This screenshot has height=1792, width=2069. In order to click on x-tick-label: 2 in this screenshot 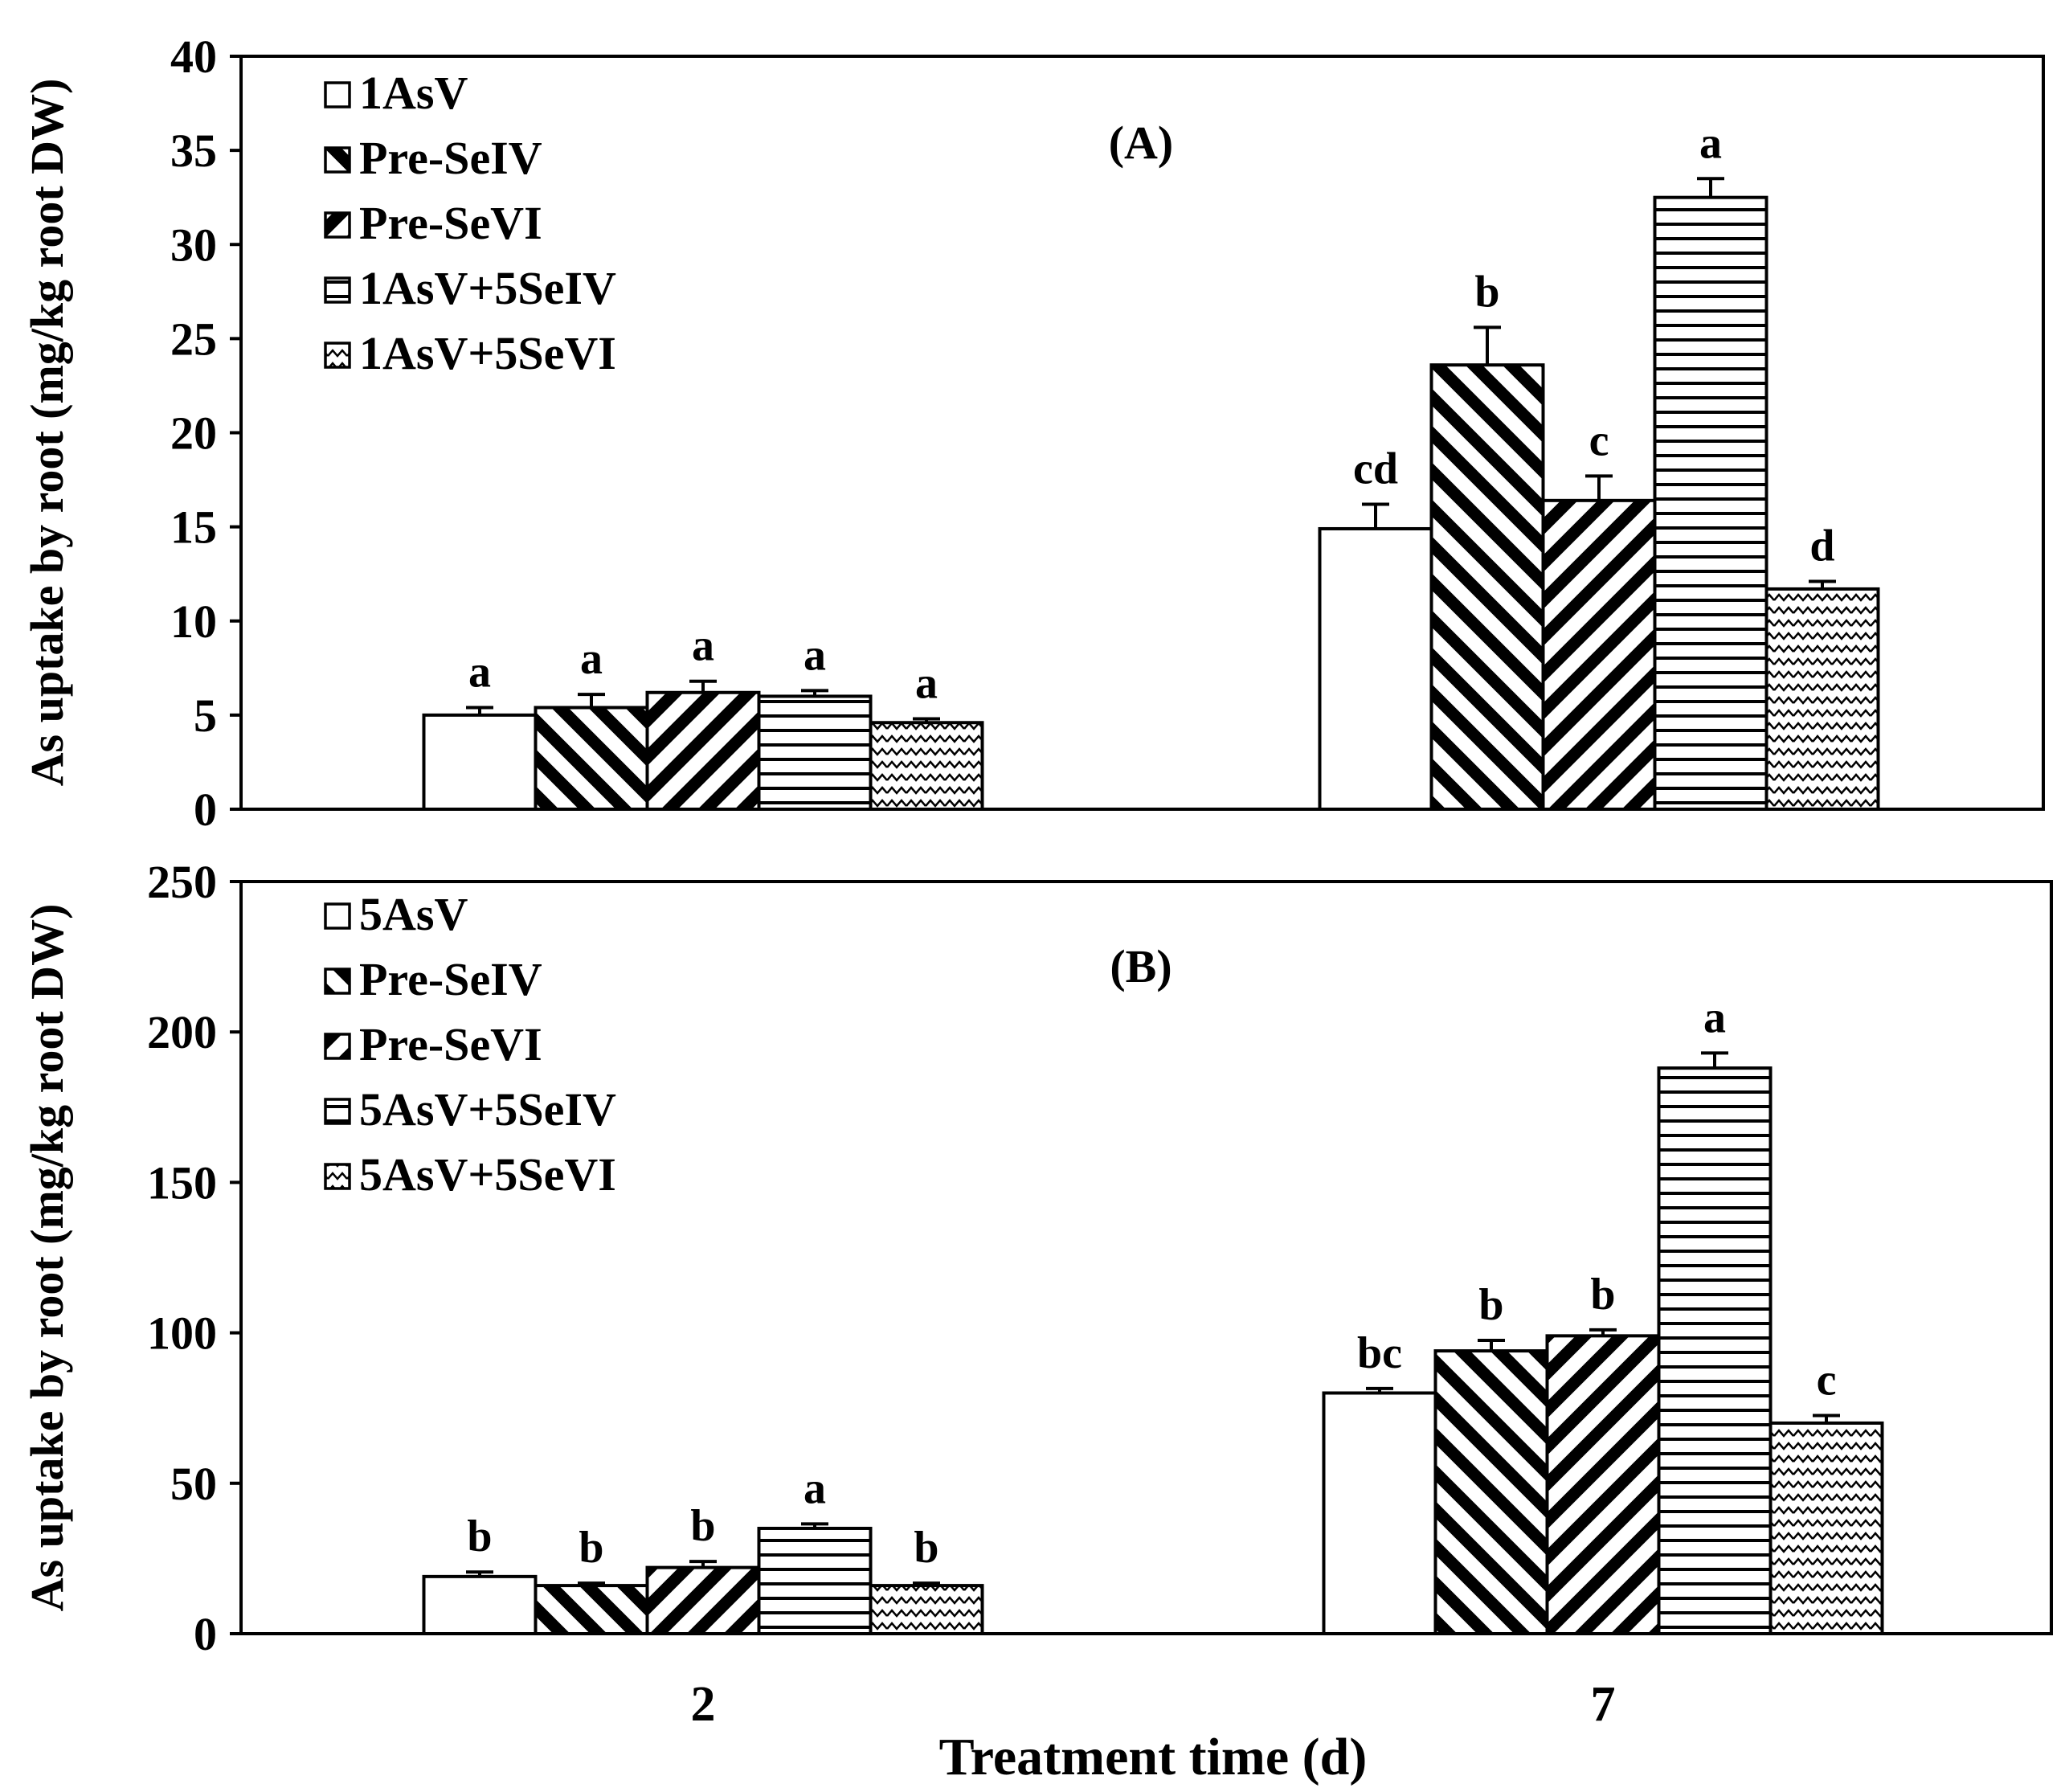, I will do `click(703, 1704)`.